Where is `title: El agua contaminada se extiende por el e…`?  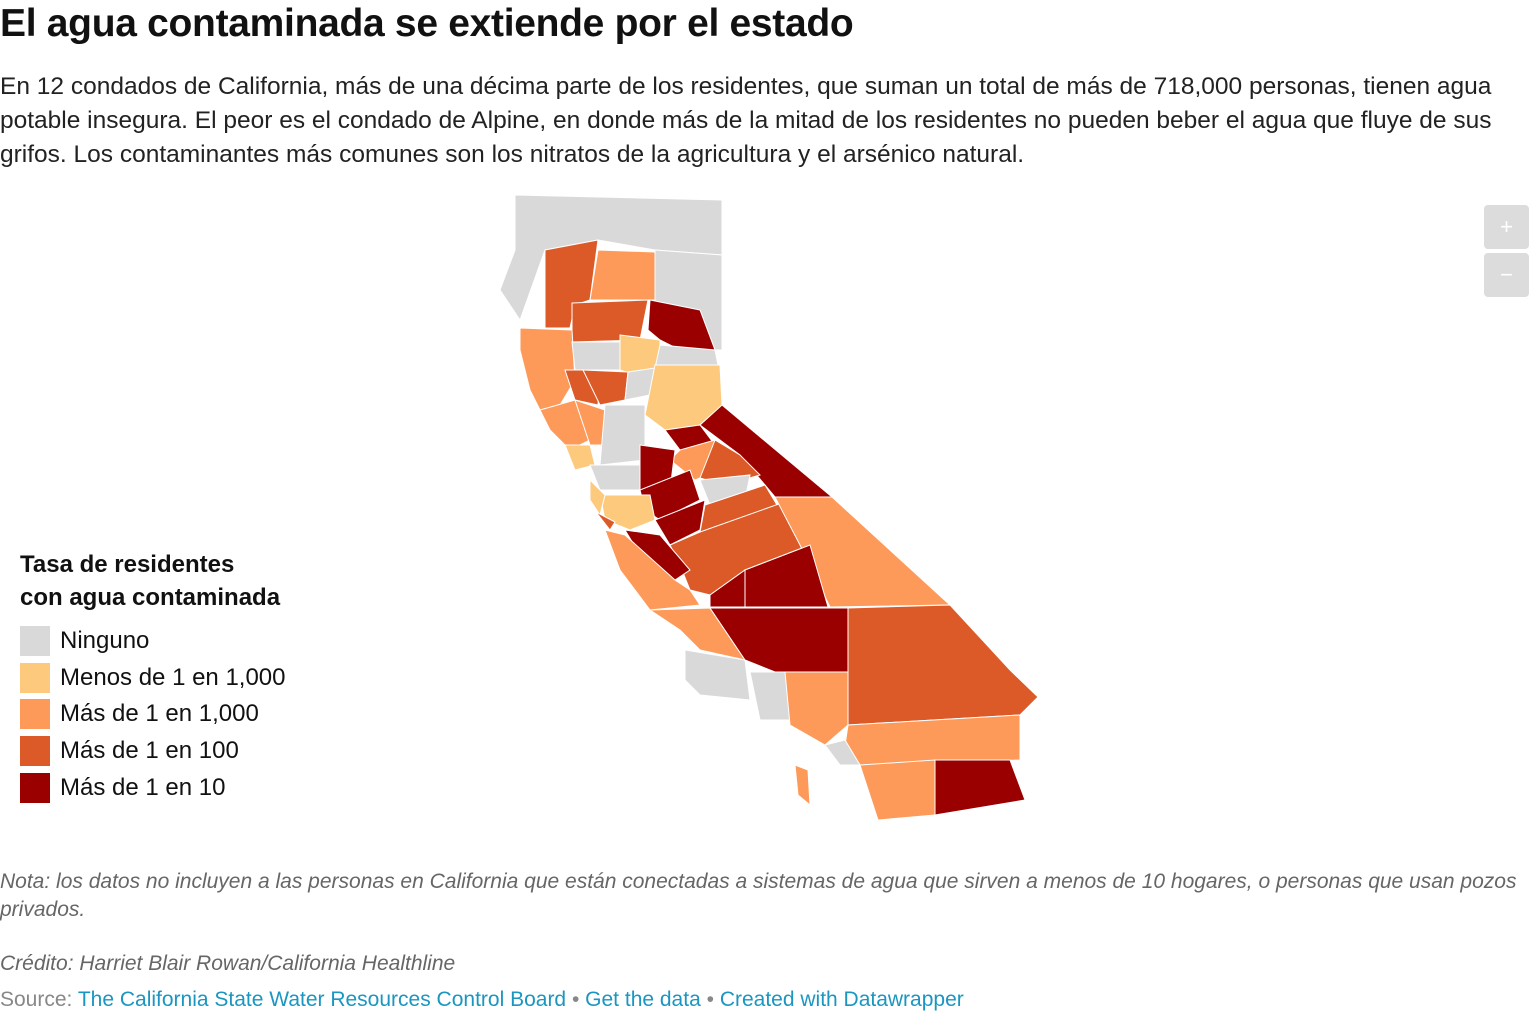
title: El agua contaminada se extiende por el e… is located at coordinates (427, 23).